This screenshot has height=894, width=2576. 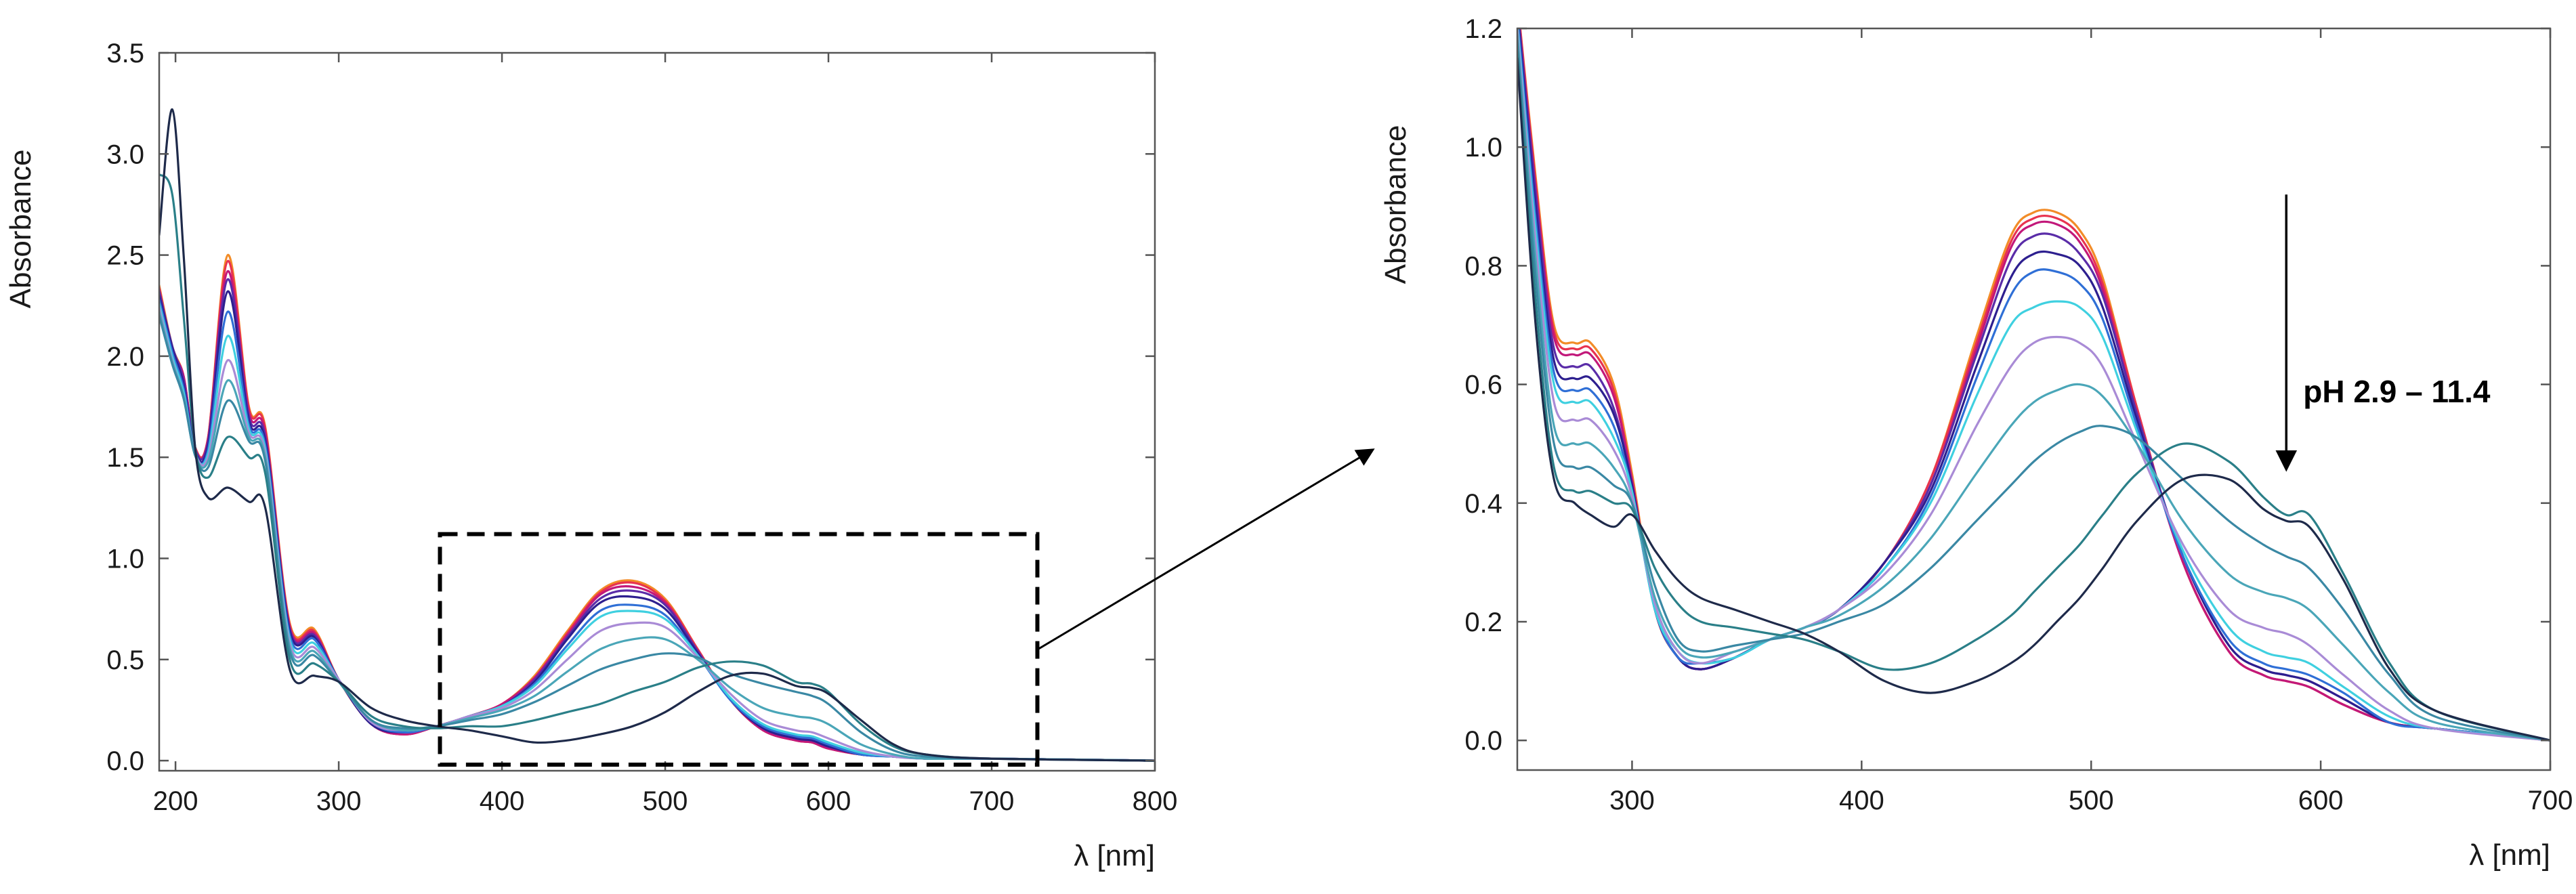 What do you see at coordinates (125, 458) in the screenshot?
I see `y-tick-label: 1.5` at bounding box center [125, 458].